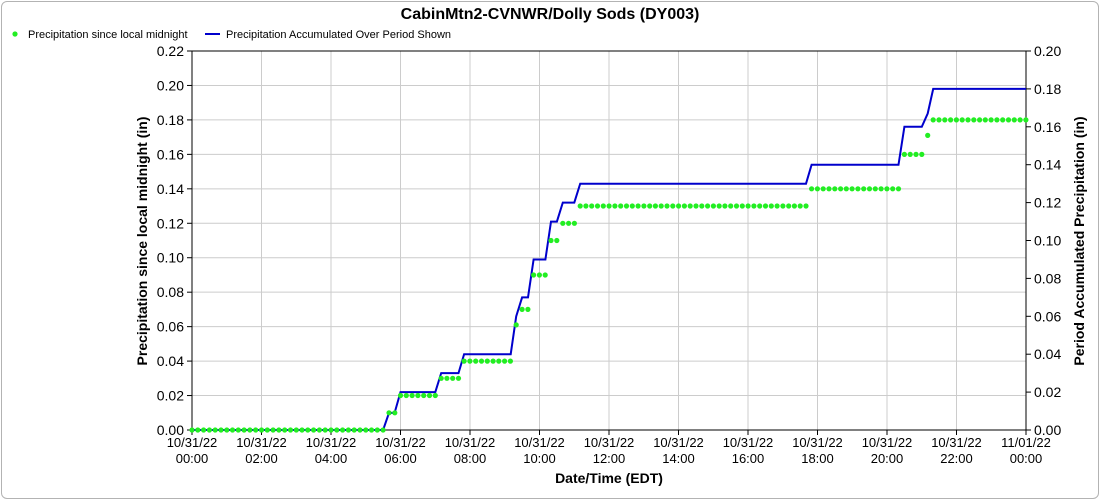 Image resolution: width=1100 pixels, height=500 pixels. What do you see at coordinates (170, 361) in the screenshot?
I see `y-left-tick-label: 0.04` at bounding box center [170, 361].